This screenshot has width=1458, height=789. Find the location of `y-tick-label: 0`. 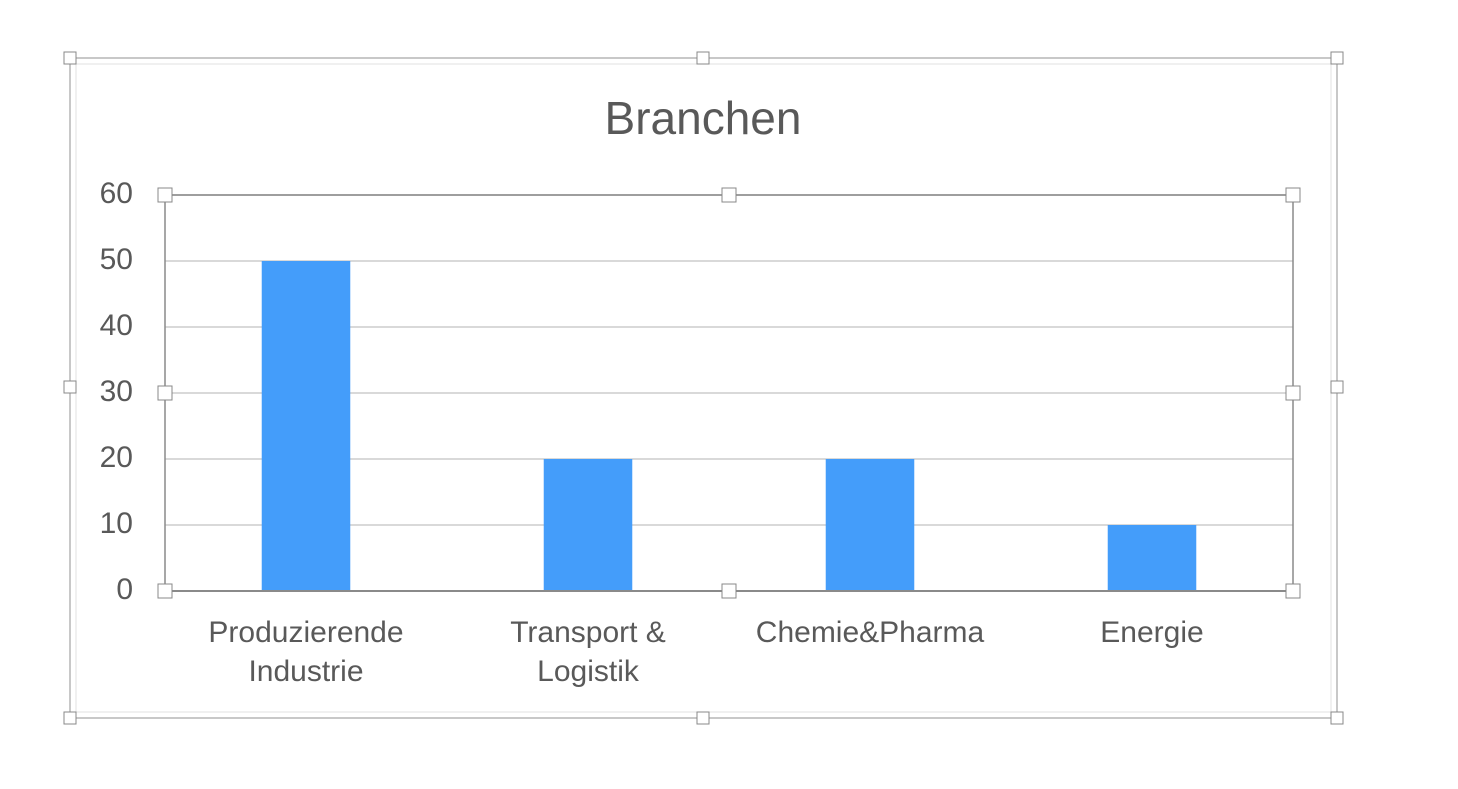

y-tick-label: 0 is located at coordinates (124, 589).